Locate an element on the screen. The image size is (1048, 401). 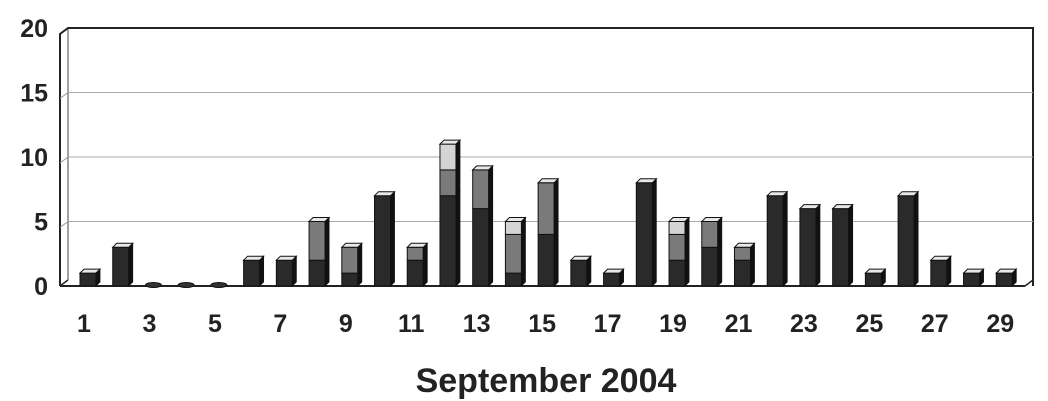
bar-segment-21-s2 is located at coordinates (742, 253).